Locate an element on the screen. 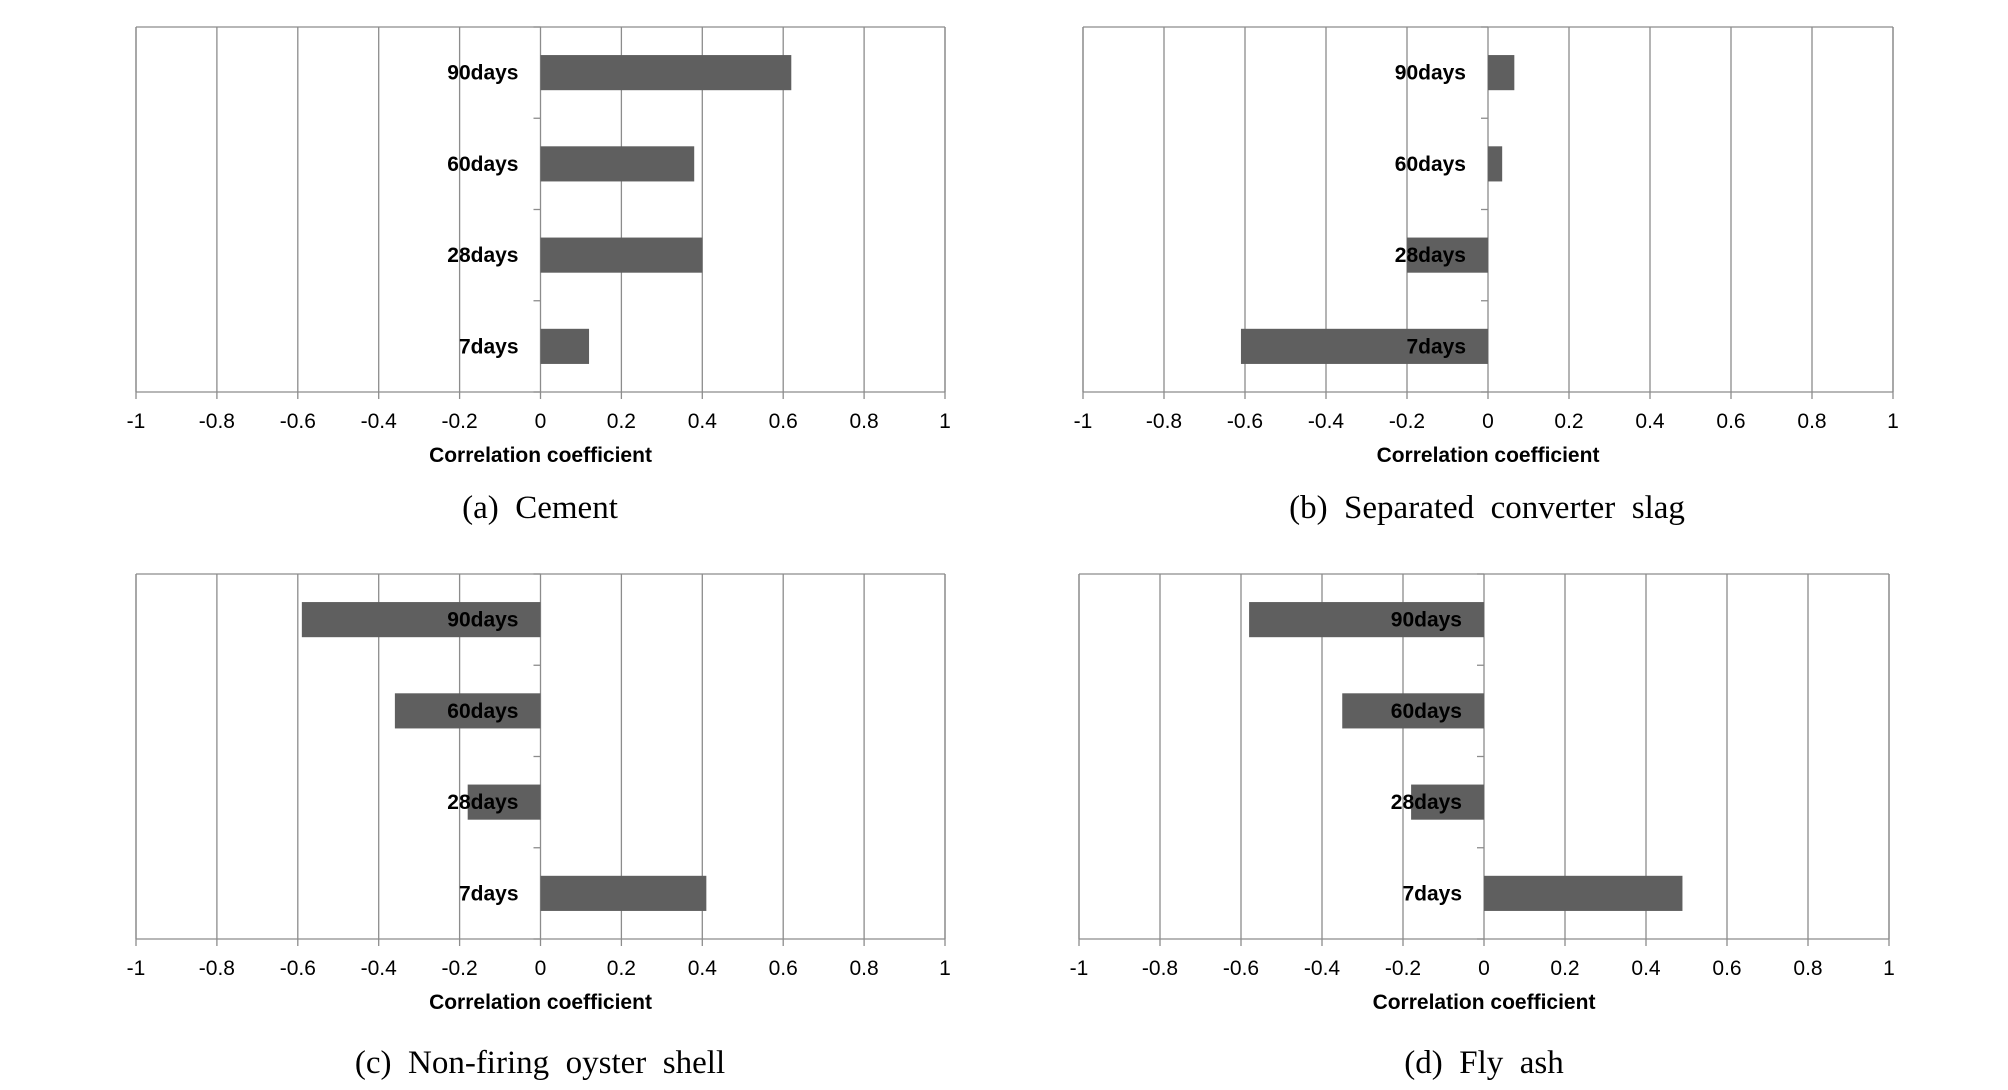 The image size is (2008, 1090). caption-separated-converter-slag: (b) Separated converter slag is located at coordinates (1487, 508).